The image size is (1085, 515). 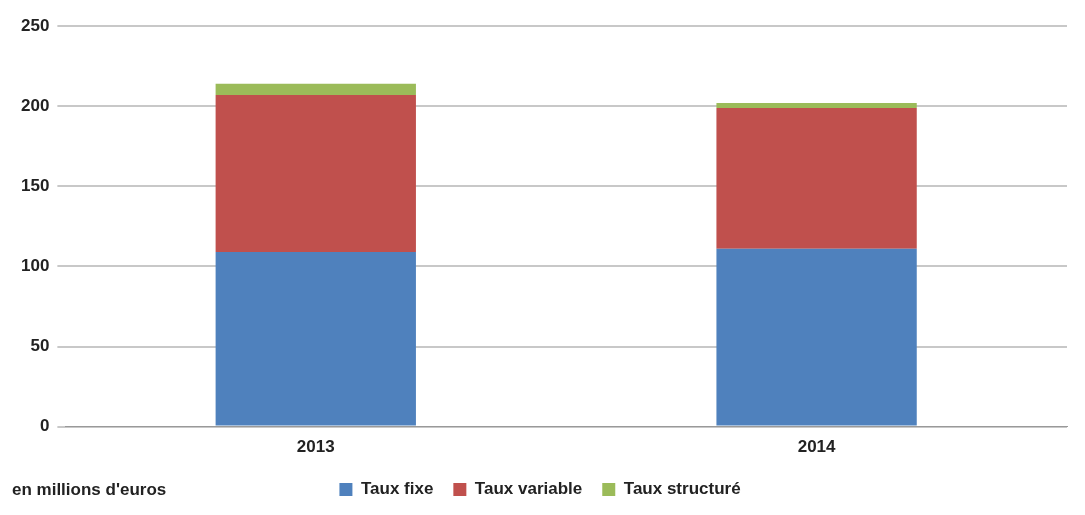 What do you see at coordinates (89, 490) in the screenshot?
I see `text: en millions d'euros` at bounding box center [89, 490].